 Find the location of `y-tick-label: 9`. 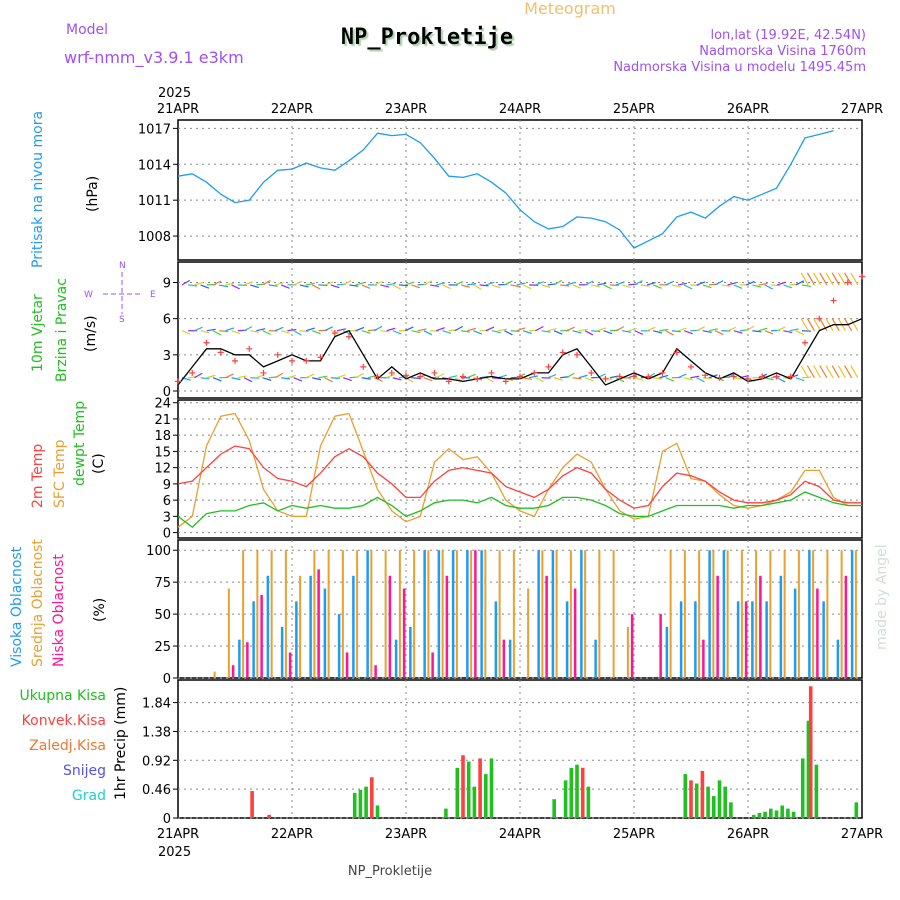

y-tick-label: 9 is located at coordinates (167, 283).